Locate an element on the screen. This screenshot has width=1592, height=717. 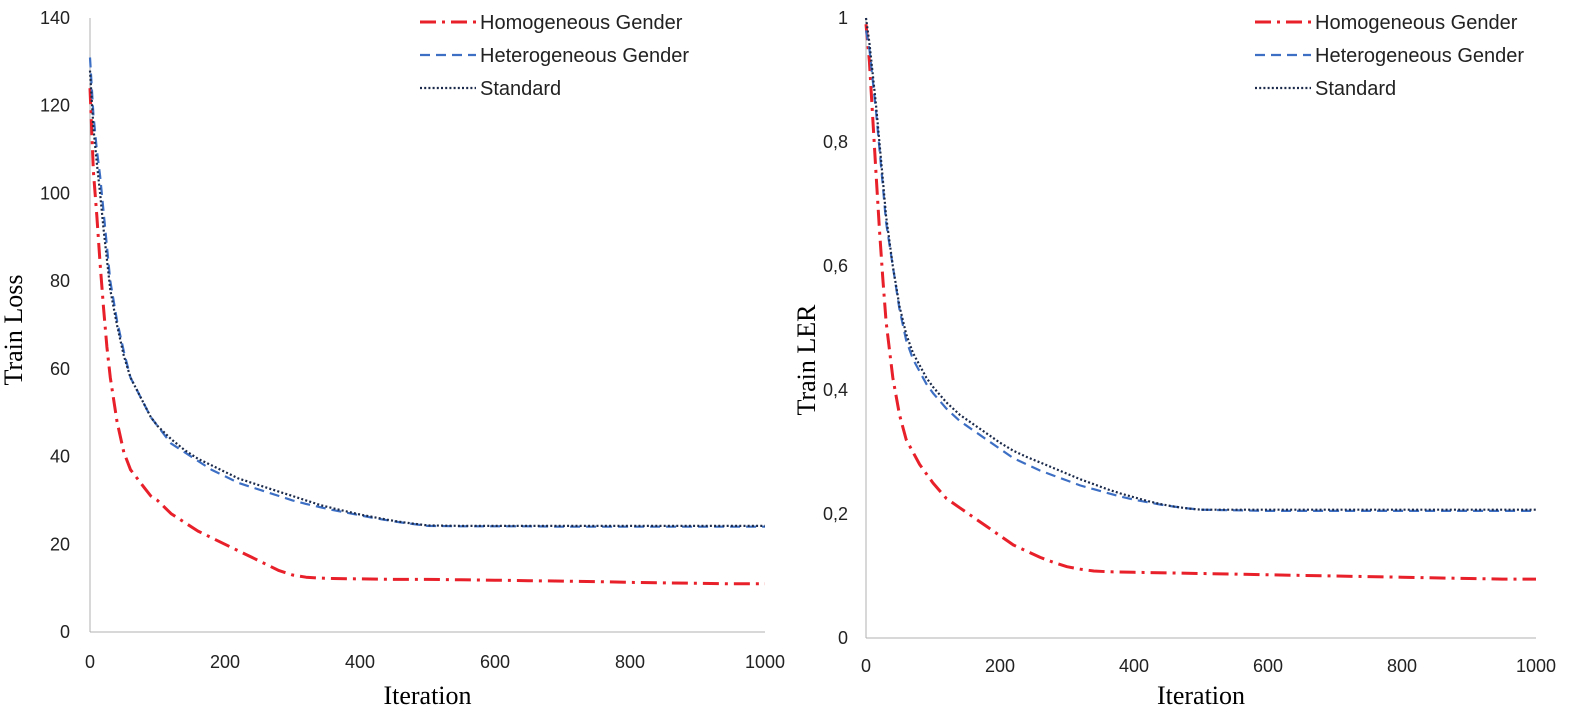
y-axis-title: Train LER is located at coordinates (806, 360).